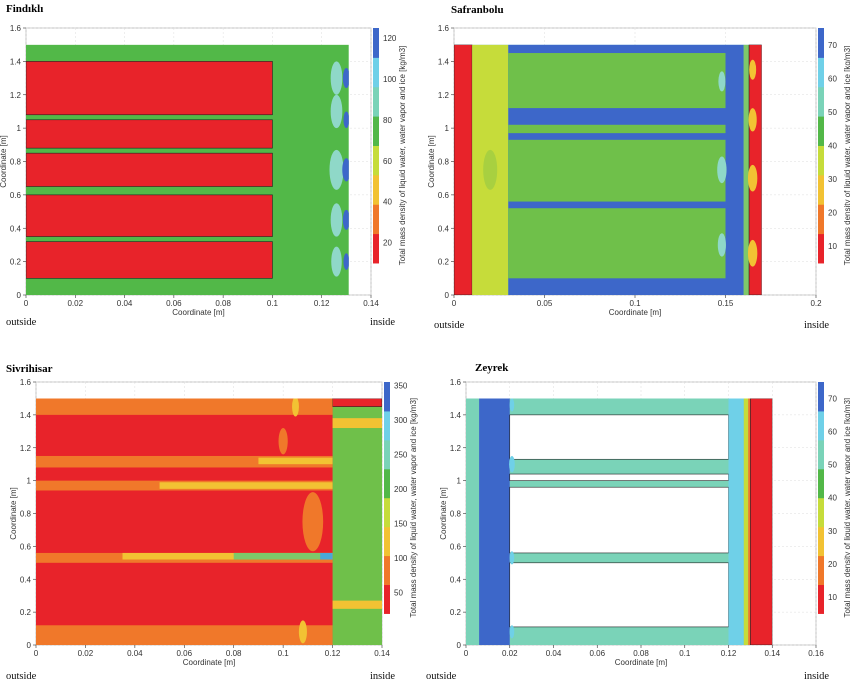 This screenshot has width=850, height=682. What do you see at coordinates (36, 653) in the screenshot?
I see `x-tick-label: 0` at bounding box center [36, 653].